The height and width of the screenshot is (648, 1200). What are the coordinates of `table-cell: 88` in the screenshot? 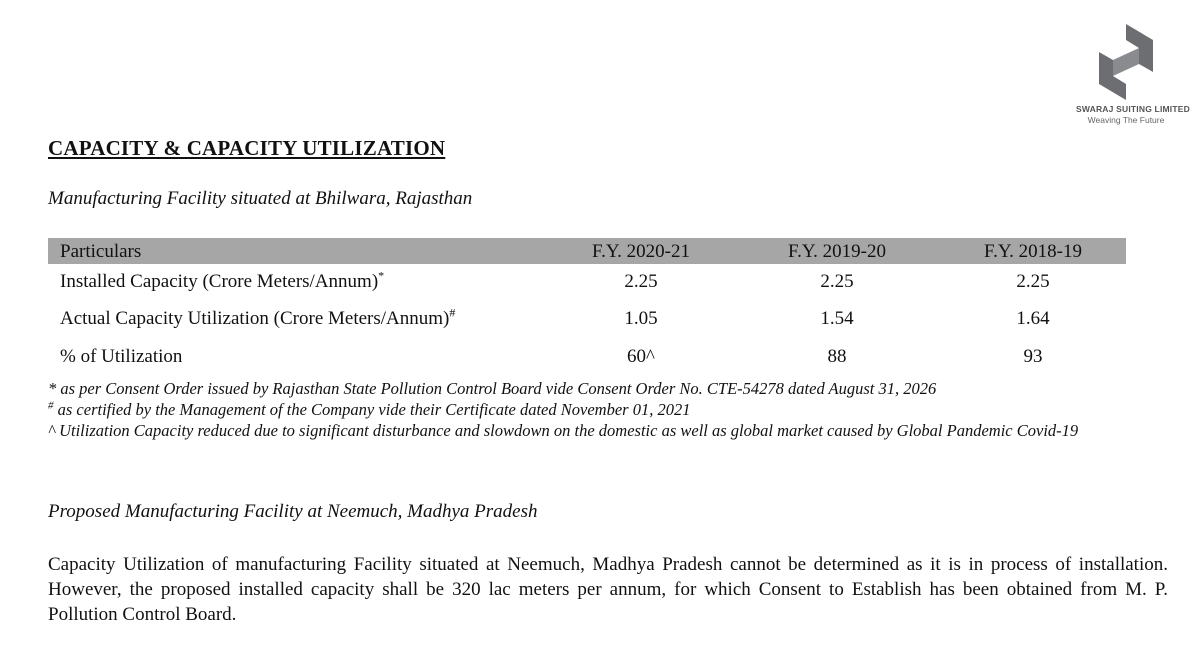 It's located at (837, 356).